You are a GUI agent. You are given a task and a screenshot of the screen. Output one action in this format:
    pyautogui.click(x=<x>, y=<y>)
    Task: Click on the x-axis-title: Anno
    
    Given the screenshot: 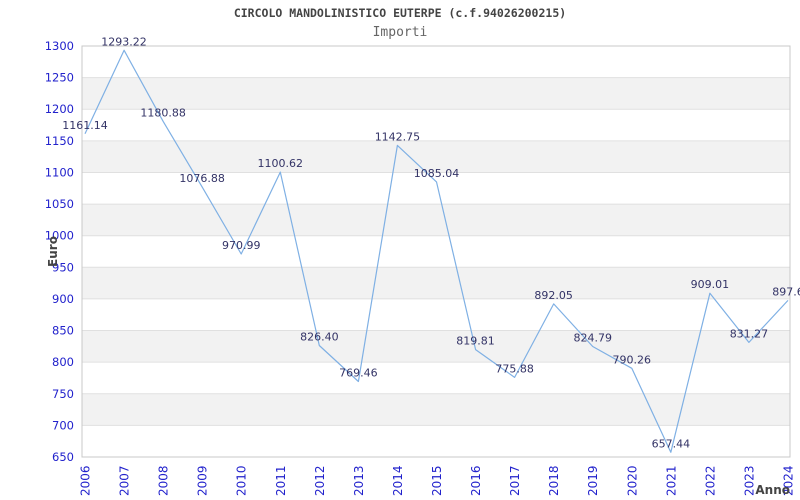 What is the action you would take?
    pyautogui.click(x=772, y=490)
    